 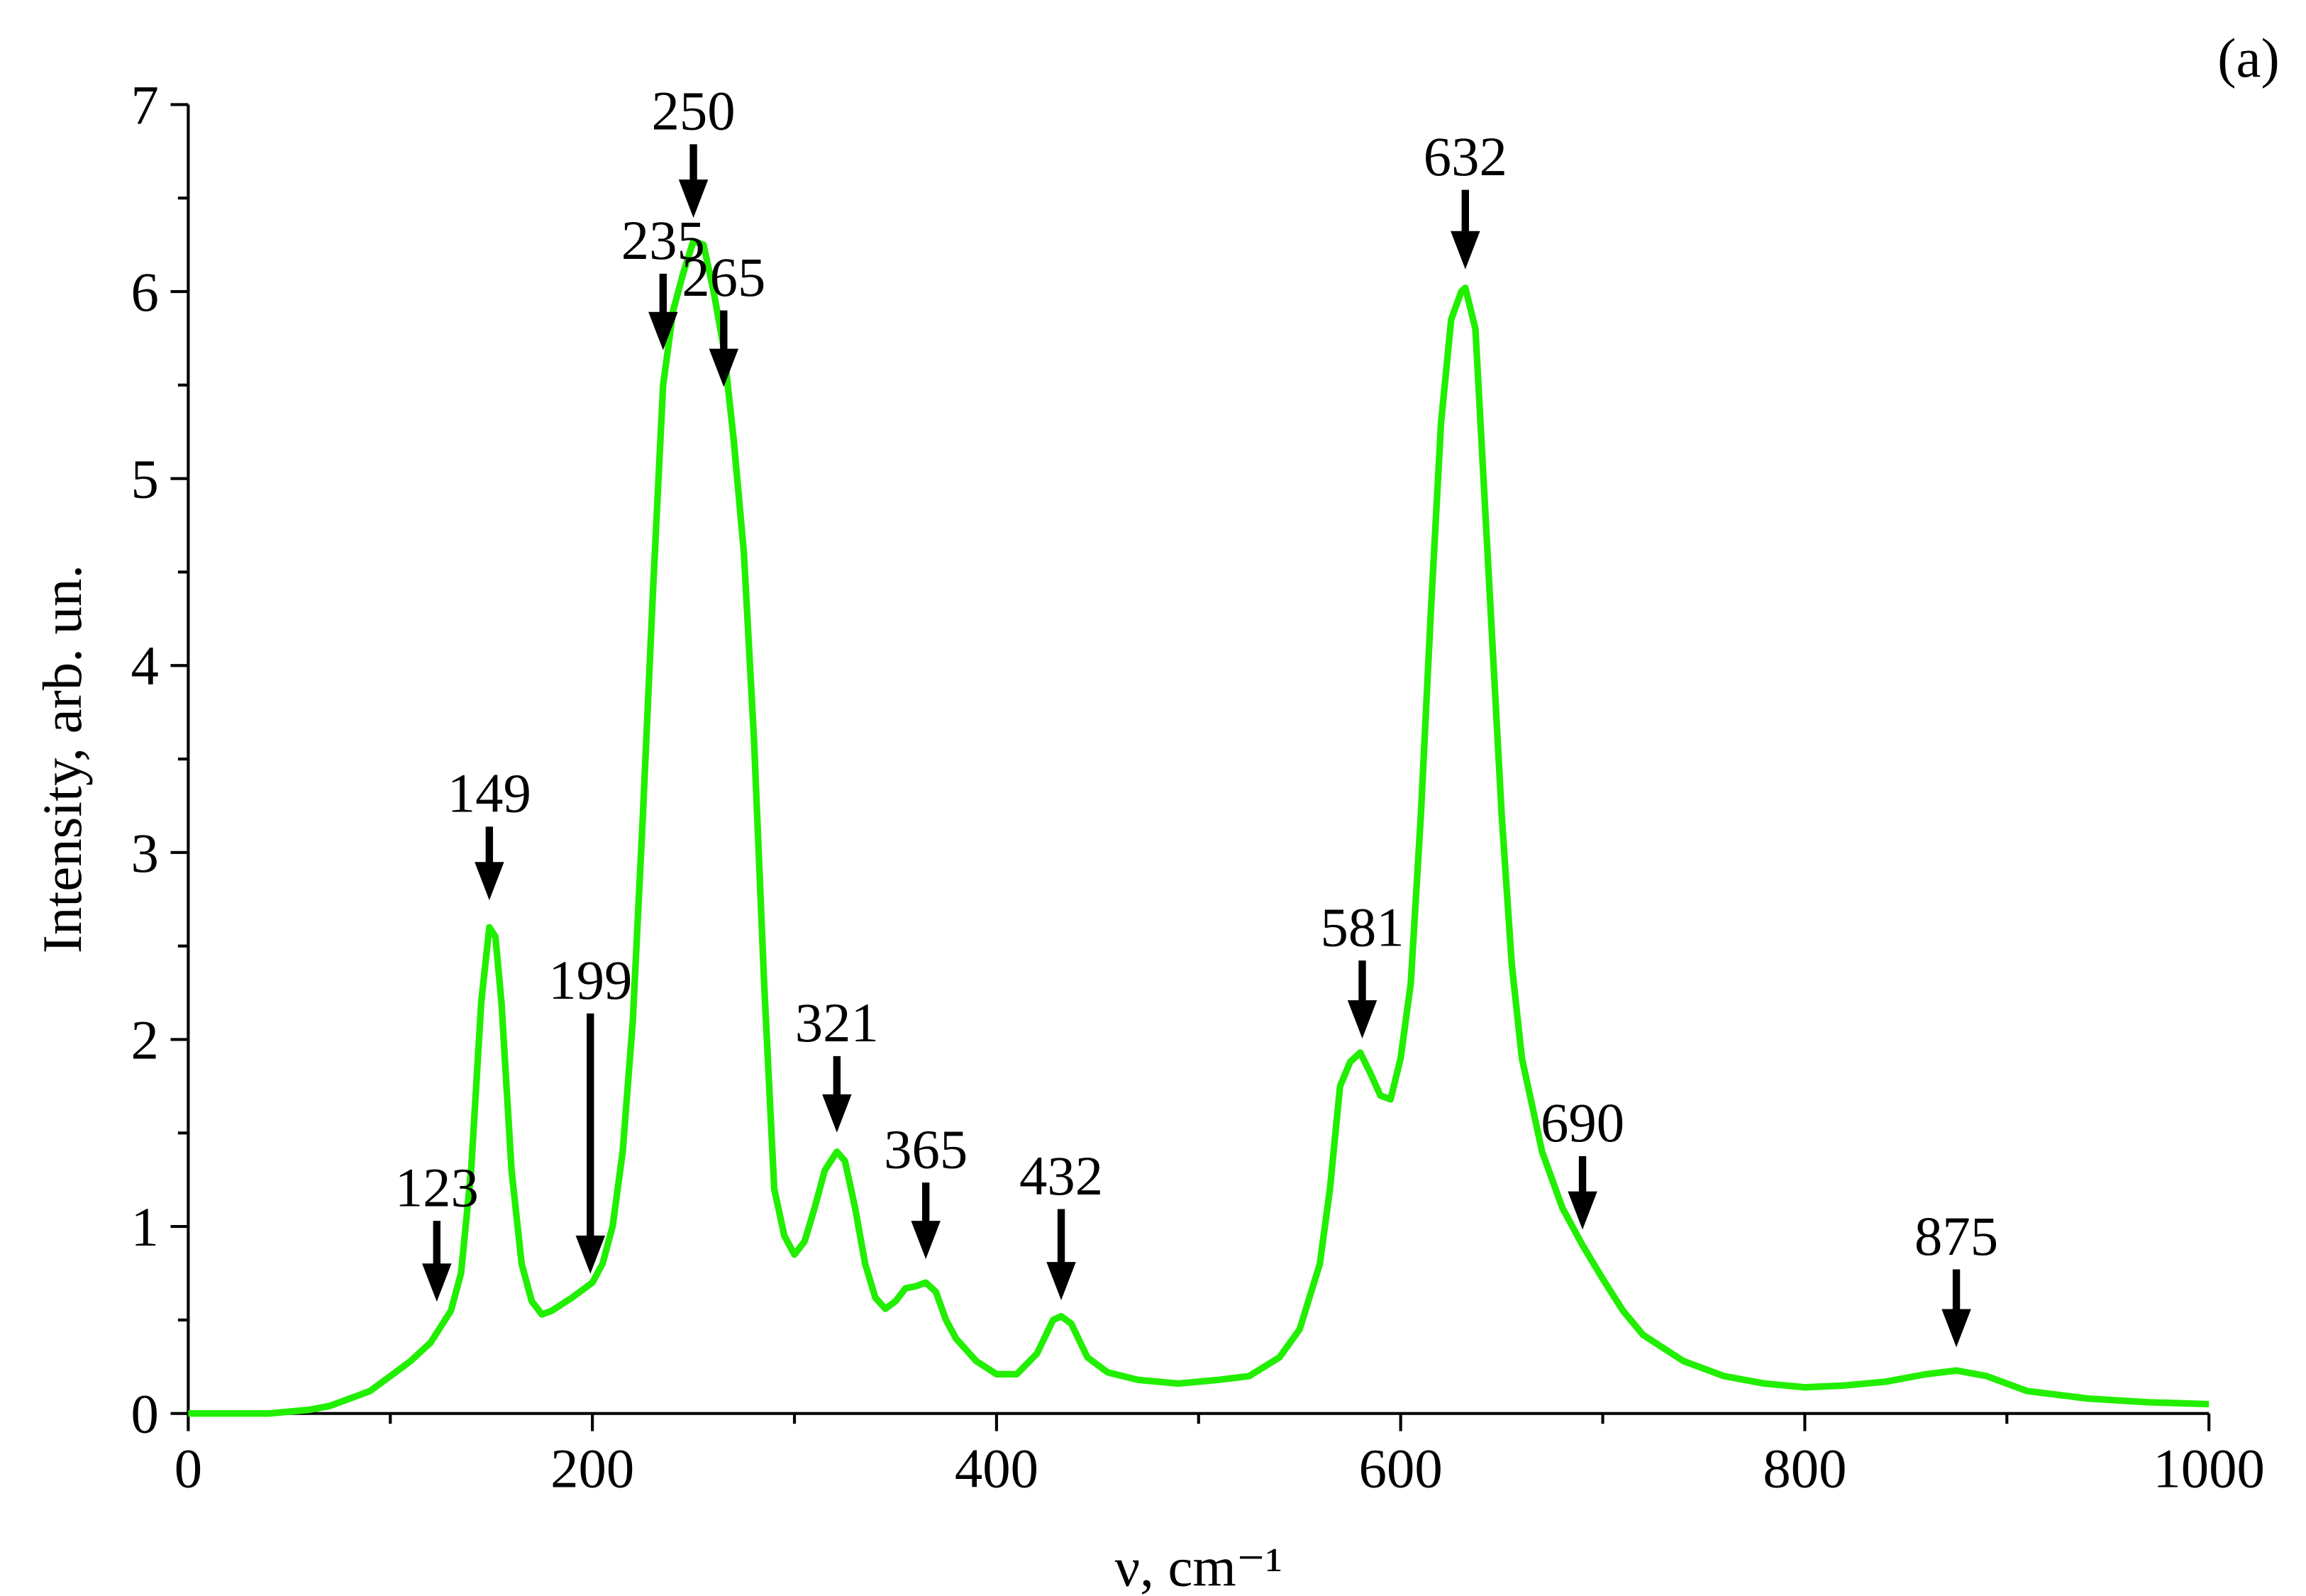 What do you see at coordinates (2248, 58) in the screenshot?
I see `panel-label: (a)` at bounding box center [2248, 58].